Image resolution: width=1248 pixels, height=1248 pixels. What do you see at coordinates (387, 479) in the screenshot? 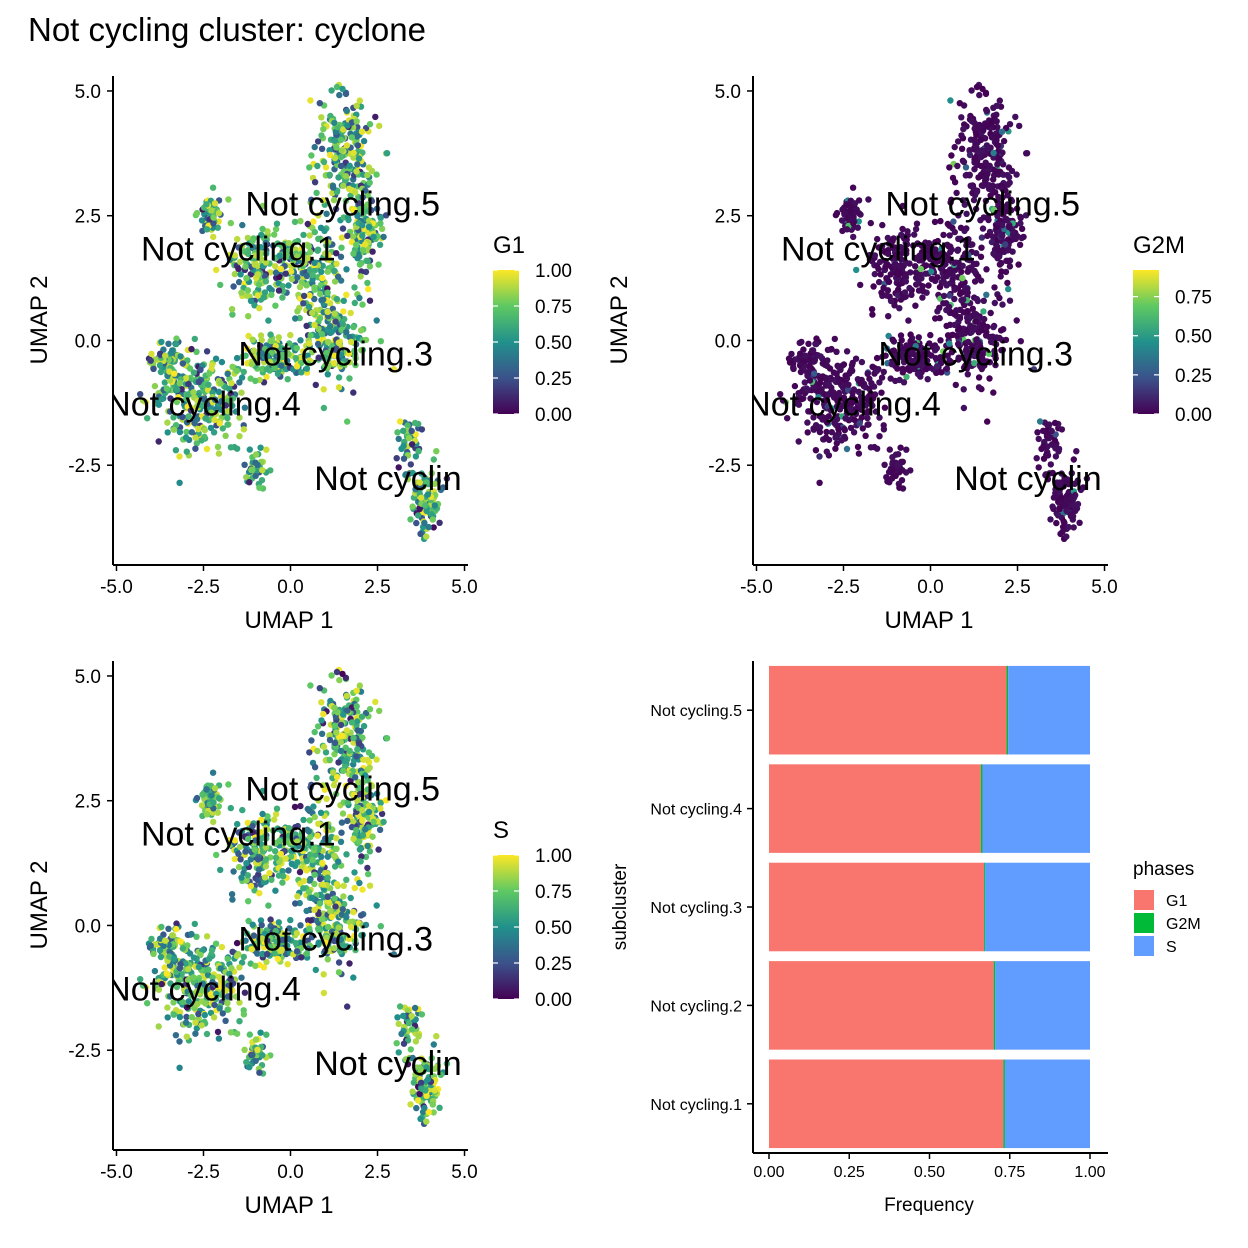
I see `cluster-label: Not cyclin` at bounding box center [387, 479].